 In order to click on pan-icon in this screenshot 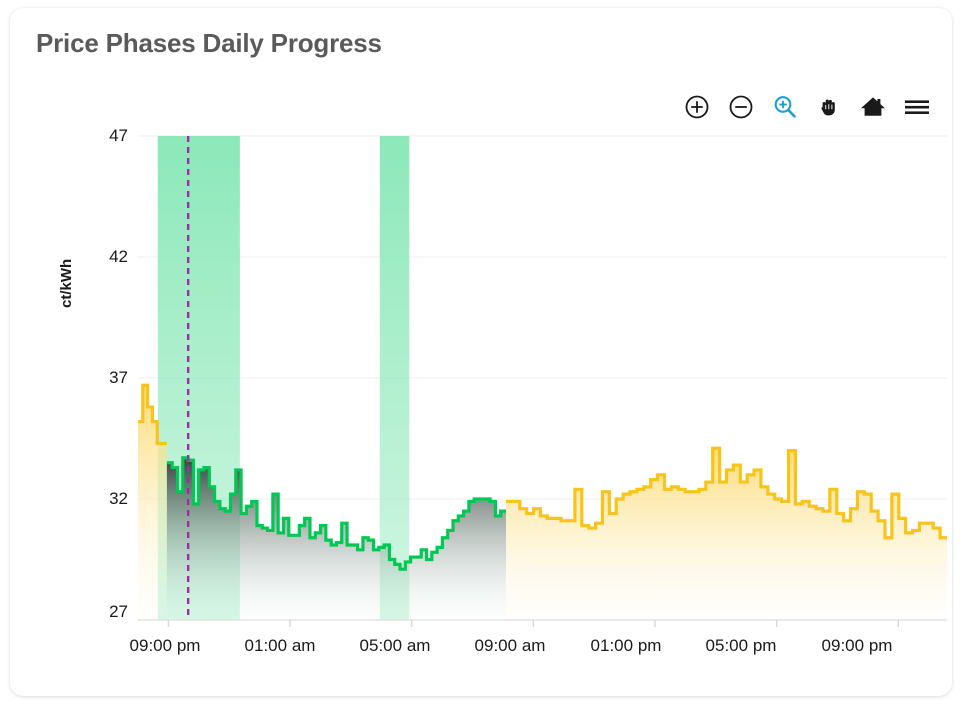, I will do `click(829, 107)`.